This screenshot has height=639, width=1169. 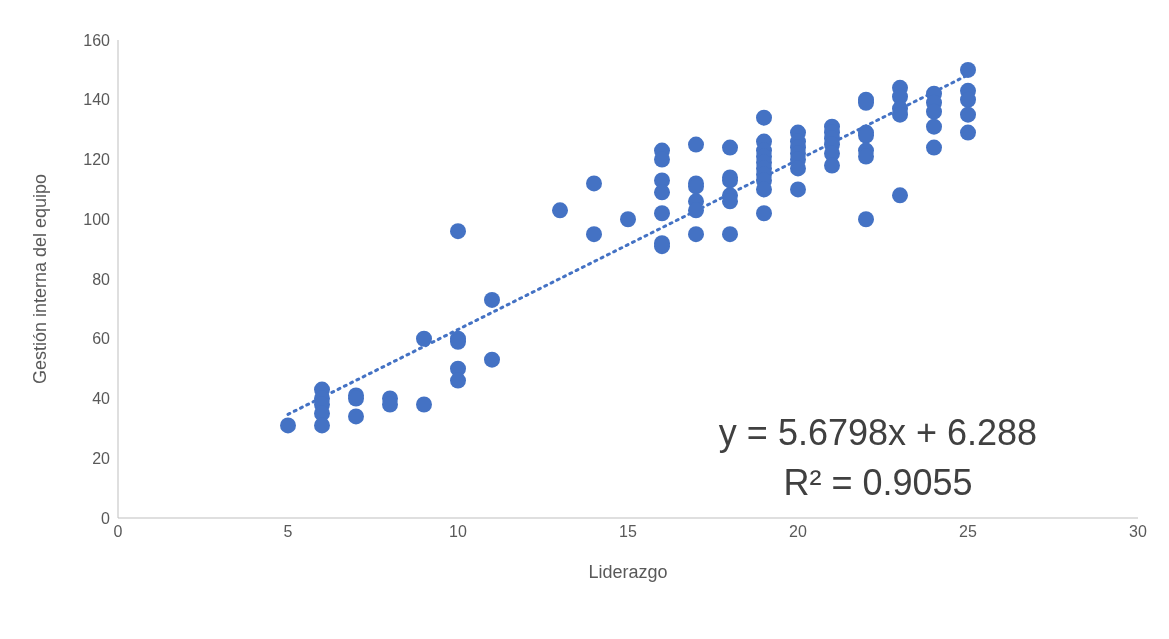 What do you see at coordinates (101, 399) in the screenshot?
I see `y-tick-label: 40` at bounding box center [101, 399].